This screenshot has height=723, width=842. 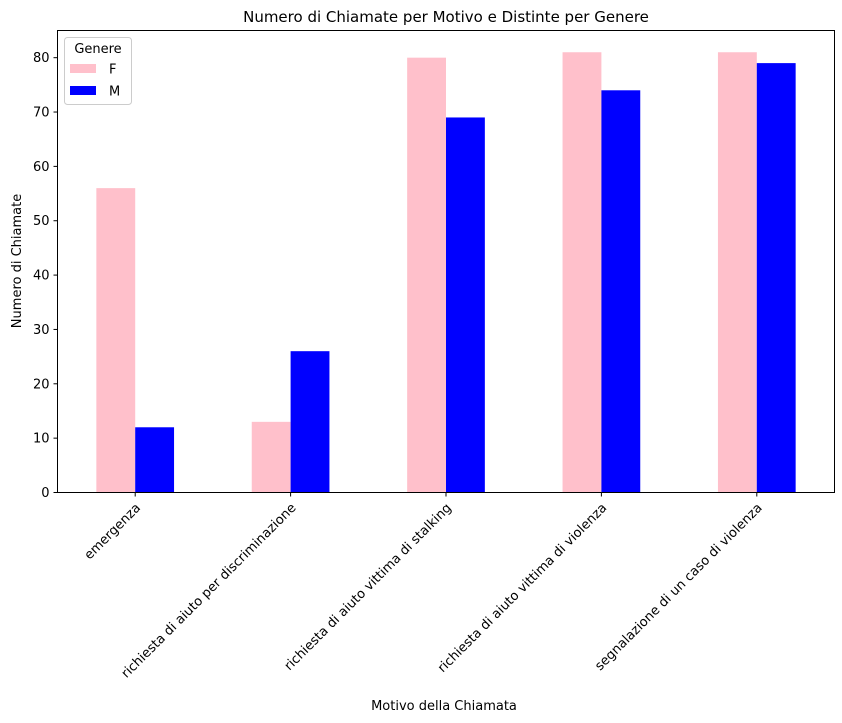 What do you see at coordinates (41, 113) in the screenshot?
I see `y-tick-label: 70` at bounding box center [41, 113].